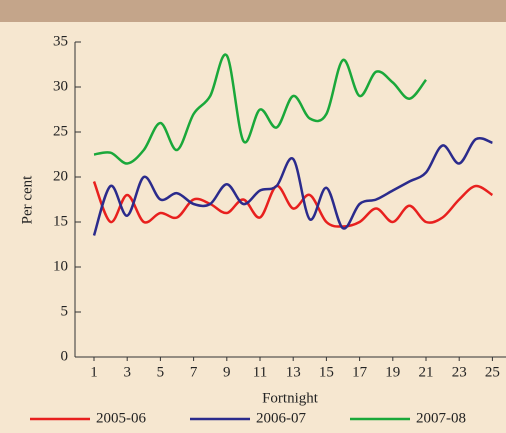  What do you see at coordinates (441, 418) in the screenshot?
I see `legend-label: 2007-08` at bounding box center [441, 418].